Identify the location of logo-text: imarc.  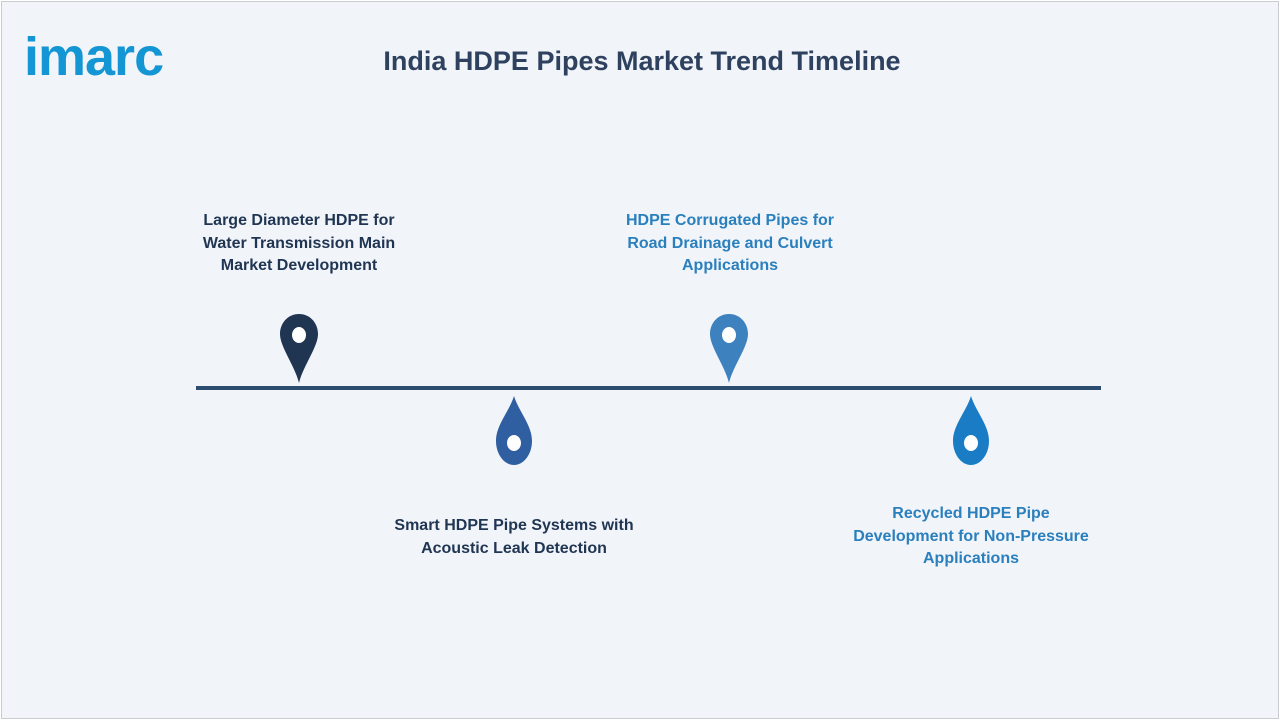
(94, 57).